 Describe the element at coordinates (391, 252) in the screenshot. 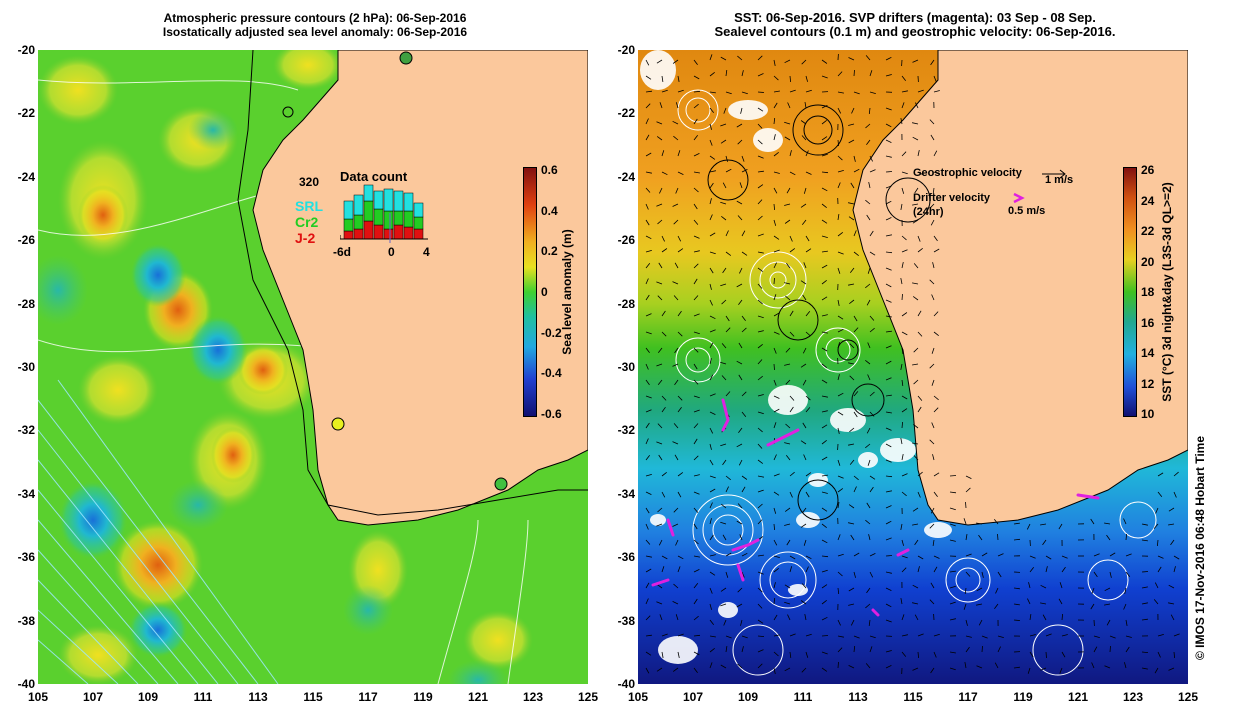

I see `inset-x-label-zero: 0` at that location.